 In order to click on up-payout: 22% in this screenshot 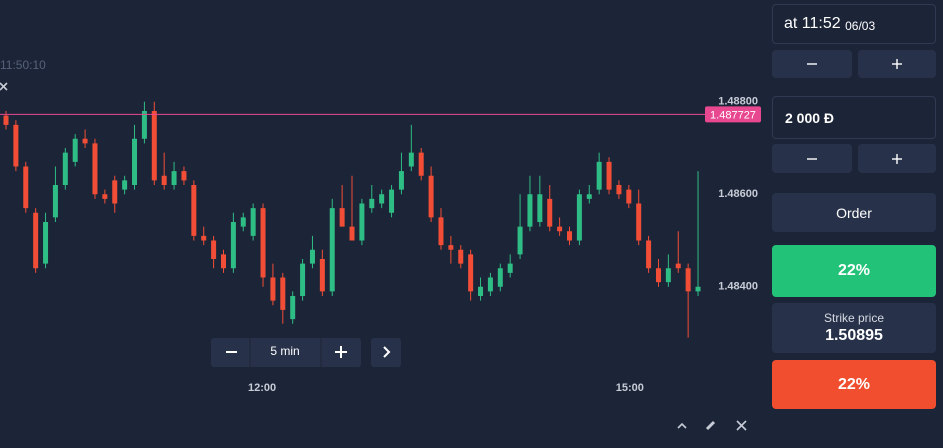, I will do `click(854, 270)`.